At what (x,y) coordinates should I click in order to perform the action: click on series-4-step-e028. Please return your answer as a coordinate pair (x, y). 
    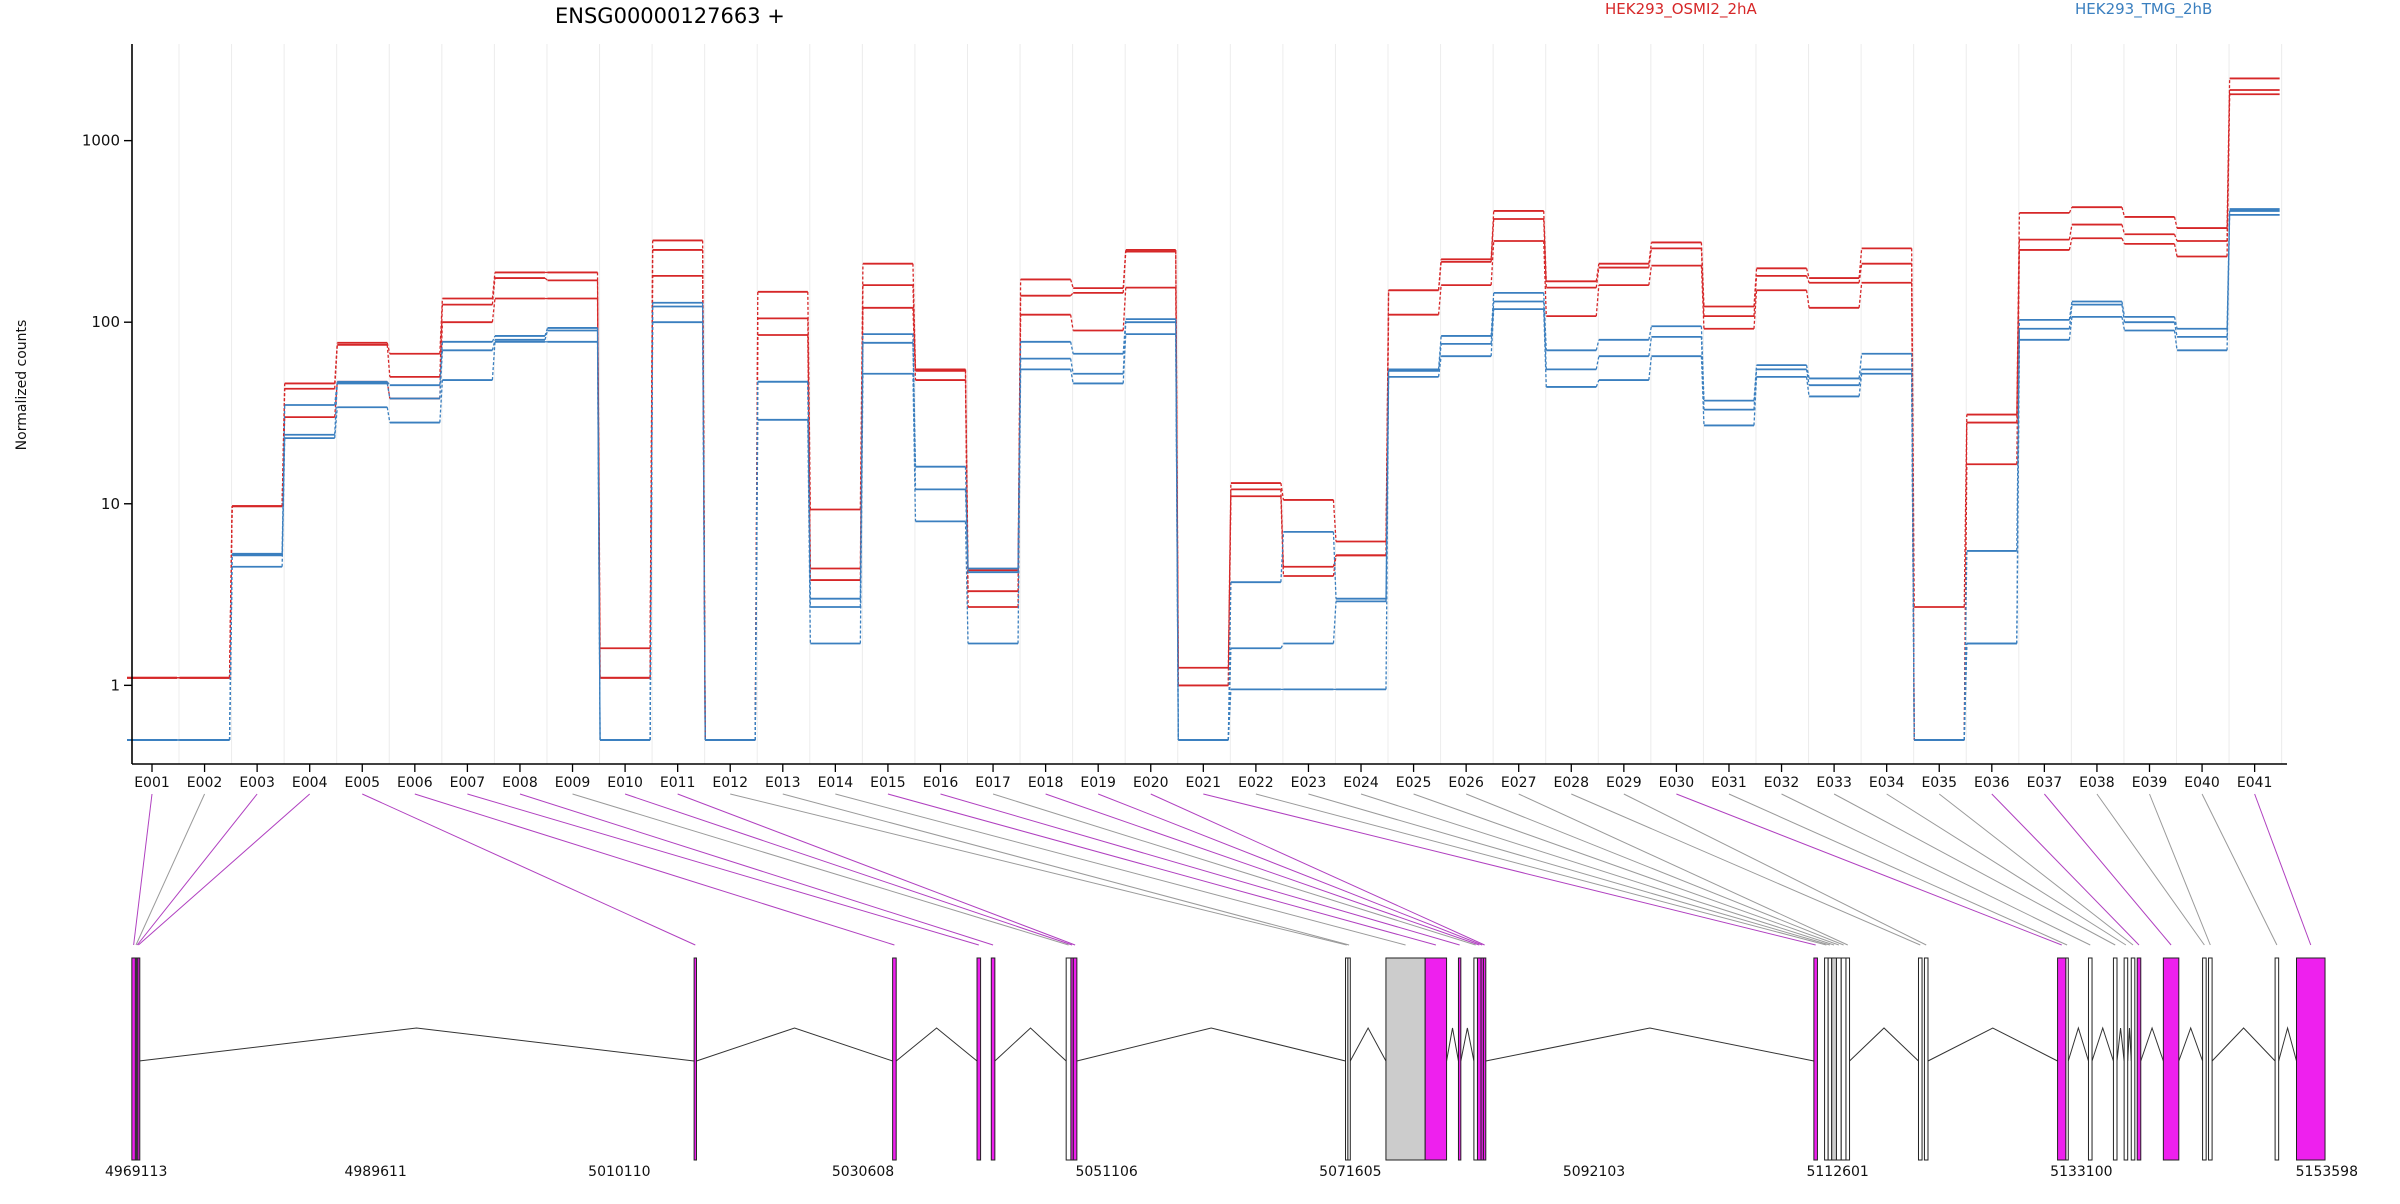
    Looking at the image, I should click on (1597, 363).